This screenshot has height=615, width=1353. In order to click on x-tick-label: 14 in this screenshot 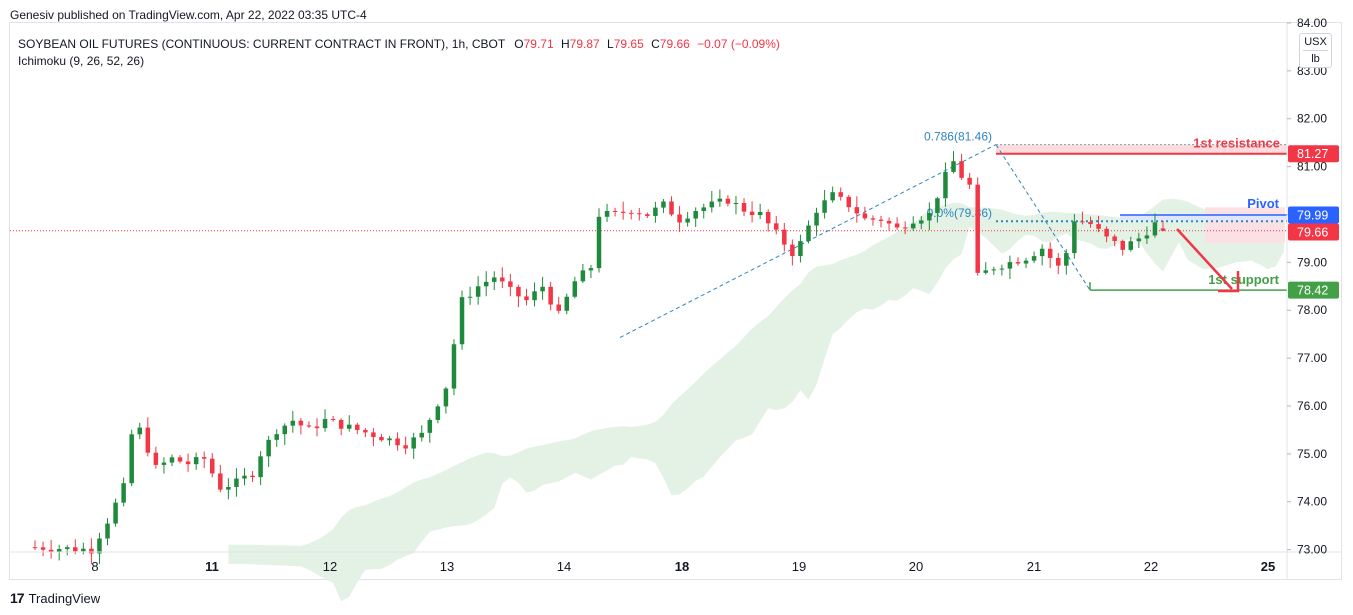, I will do `click(564, 566)`.